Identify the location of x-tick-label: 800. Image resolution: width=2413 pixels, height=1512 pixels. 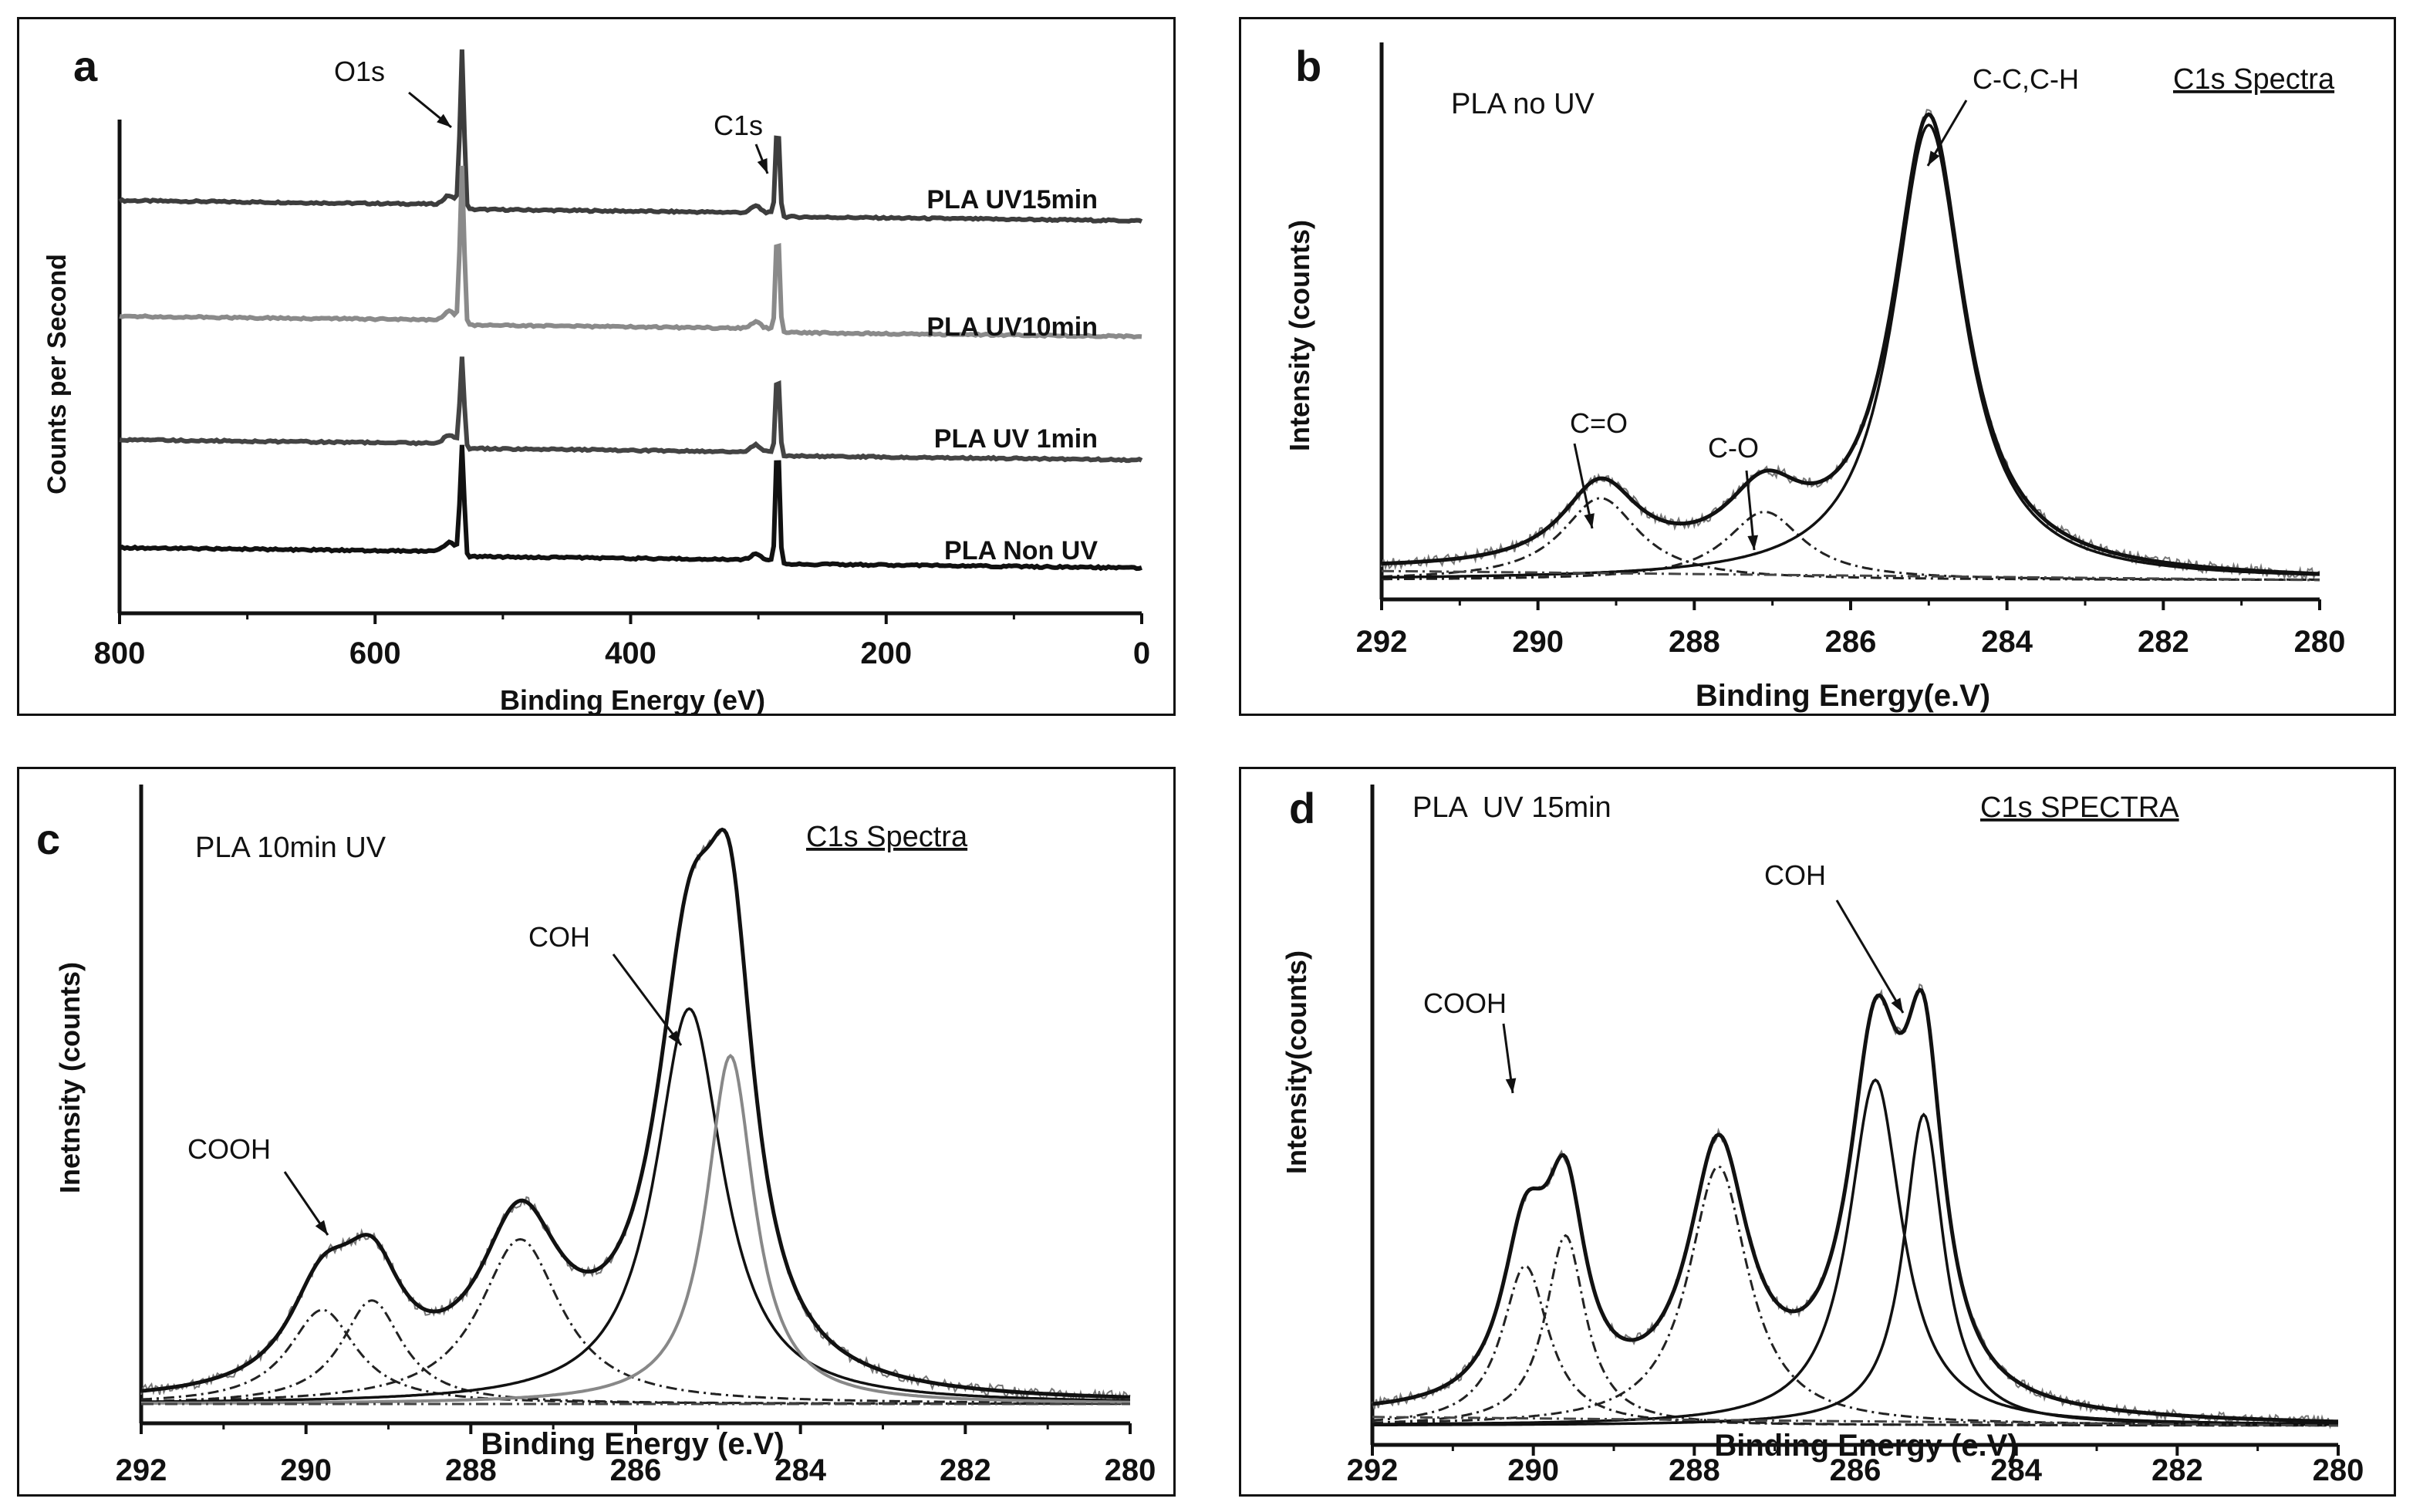
(120, 653).